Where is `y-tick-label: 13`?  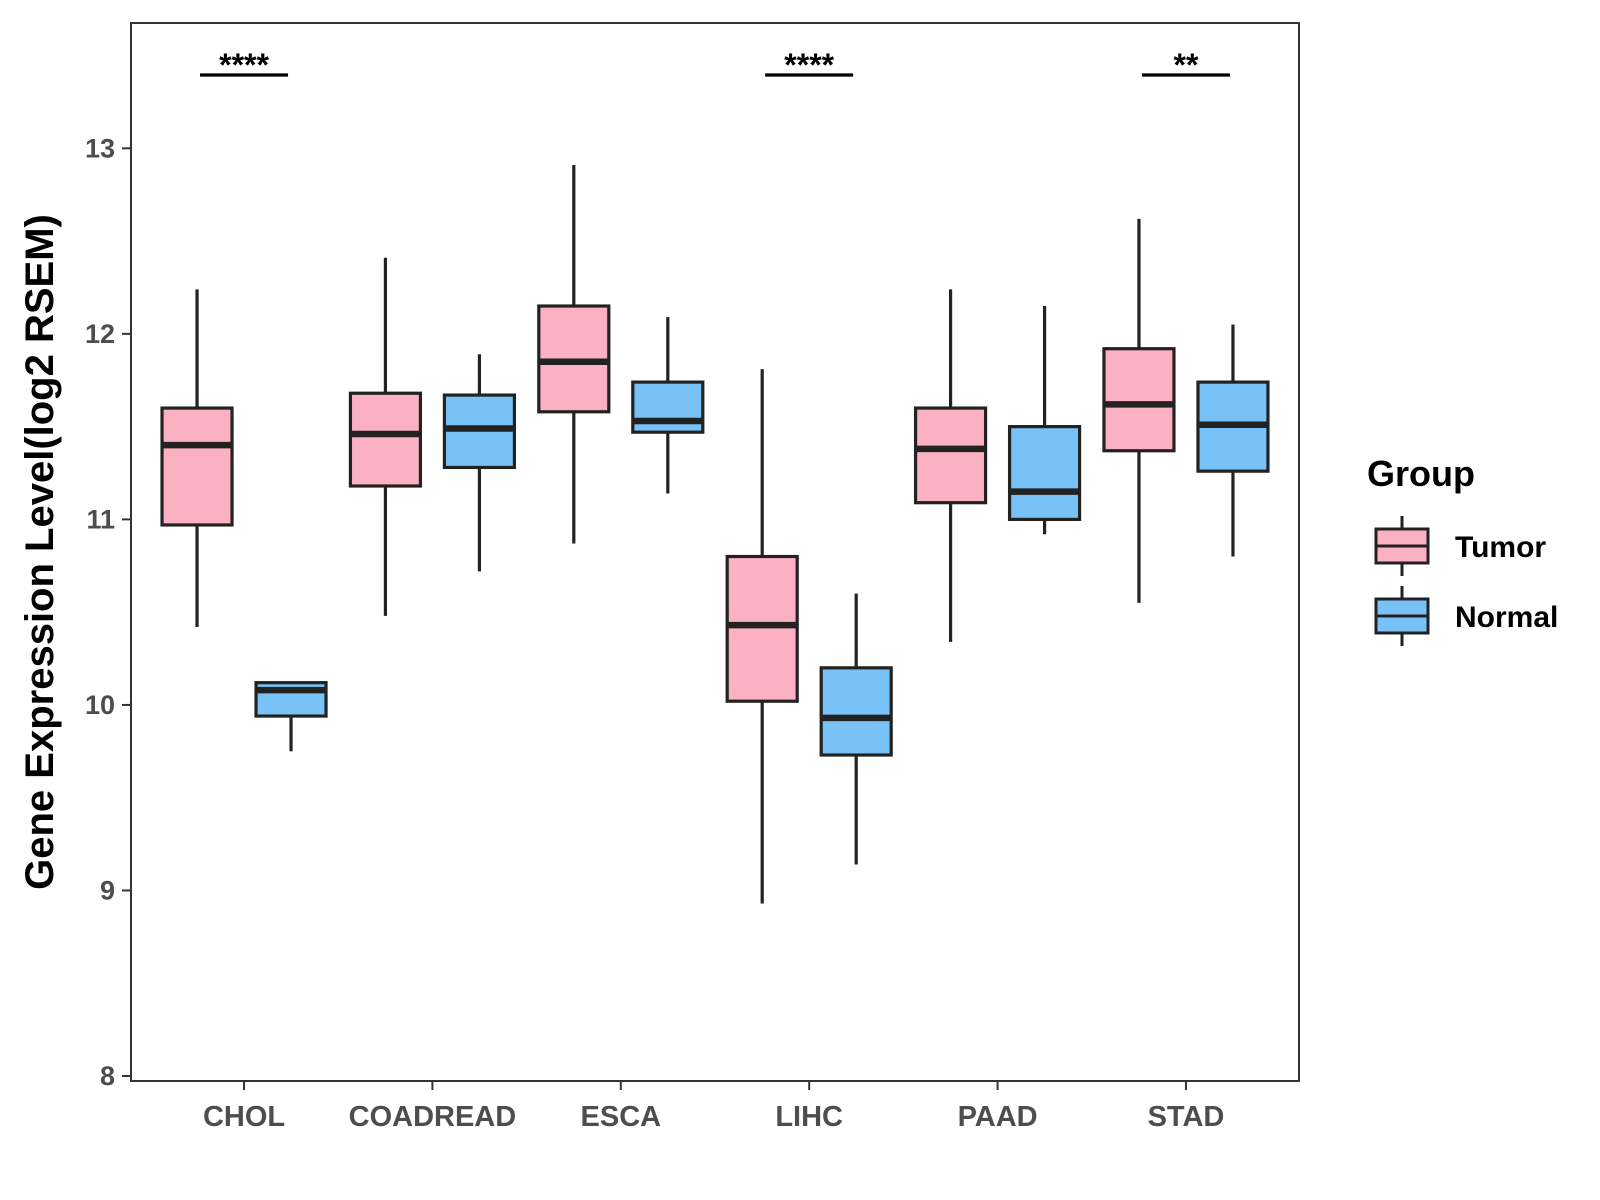 y-tick-label: 13 is located at coordinates (100, 148).